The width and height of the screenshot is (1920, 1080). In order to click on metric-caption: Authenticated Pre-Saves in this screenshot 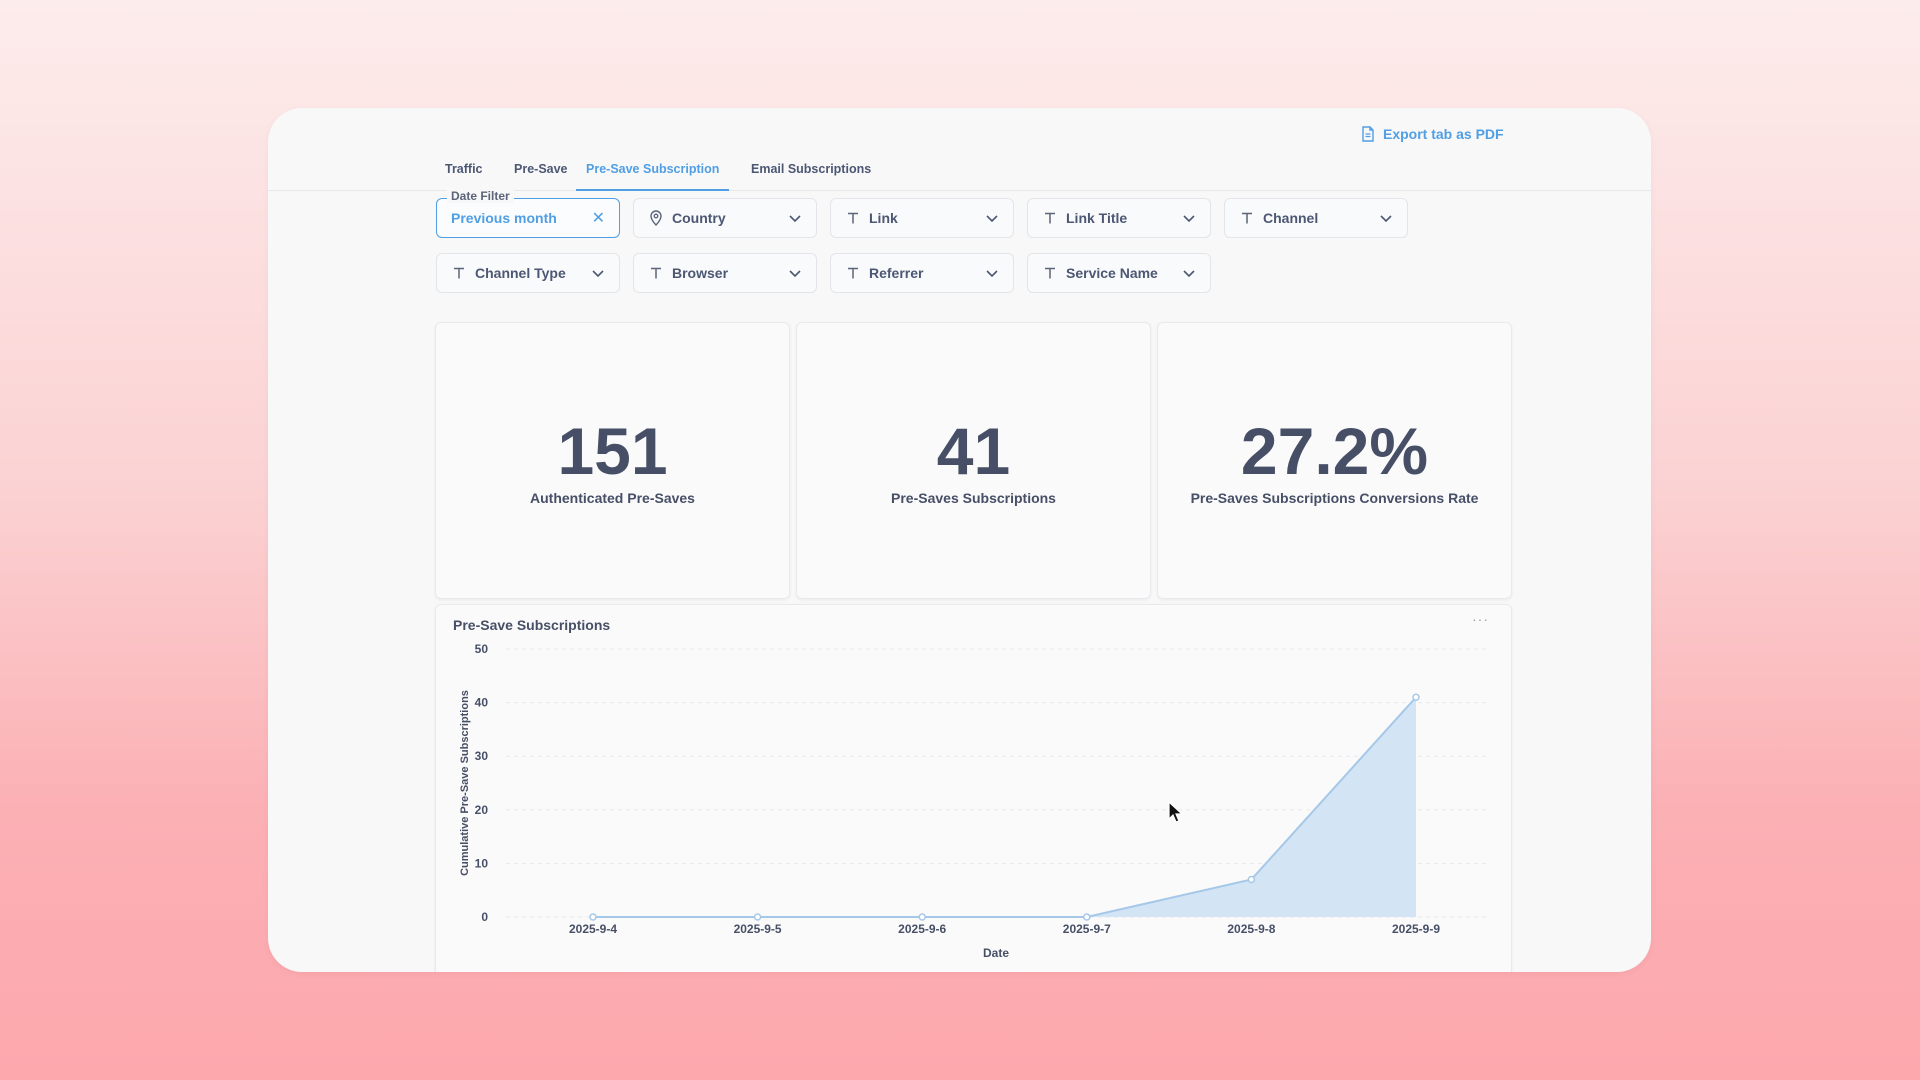, I will do `click(612, 498)`.